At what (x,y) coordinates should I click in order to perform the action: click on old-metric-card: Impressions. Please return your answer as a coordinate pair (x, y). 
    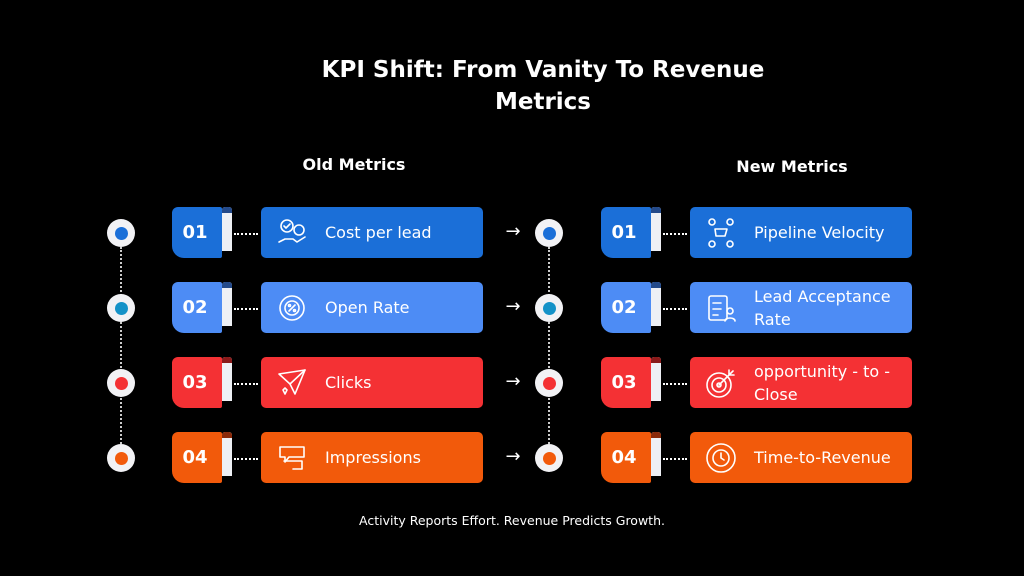
    Looking at the image, I should click on (372, 457).